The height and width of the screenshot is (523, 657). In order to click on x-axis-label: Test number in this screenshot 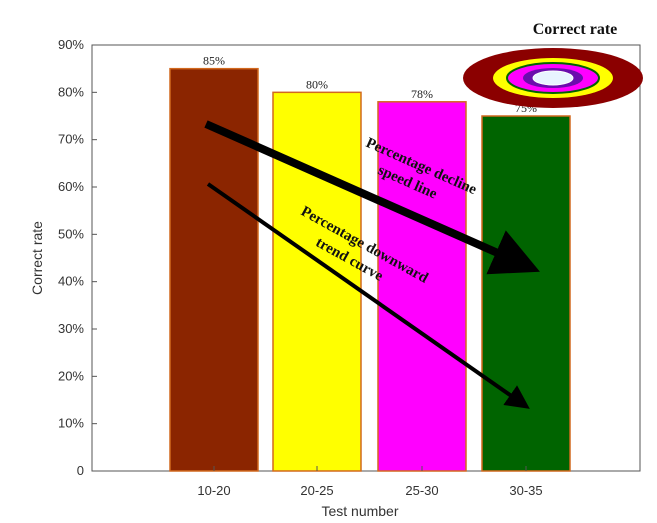, I will do `click(359, 511)`.